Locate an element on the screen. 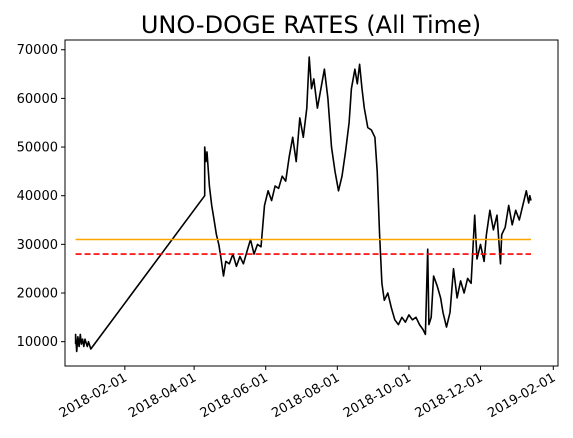  y-tick-label: 40000 is located at coordinates (37, 196).